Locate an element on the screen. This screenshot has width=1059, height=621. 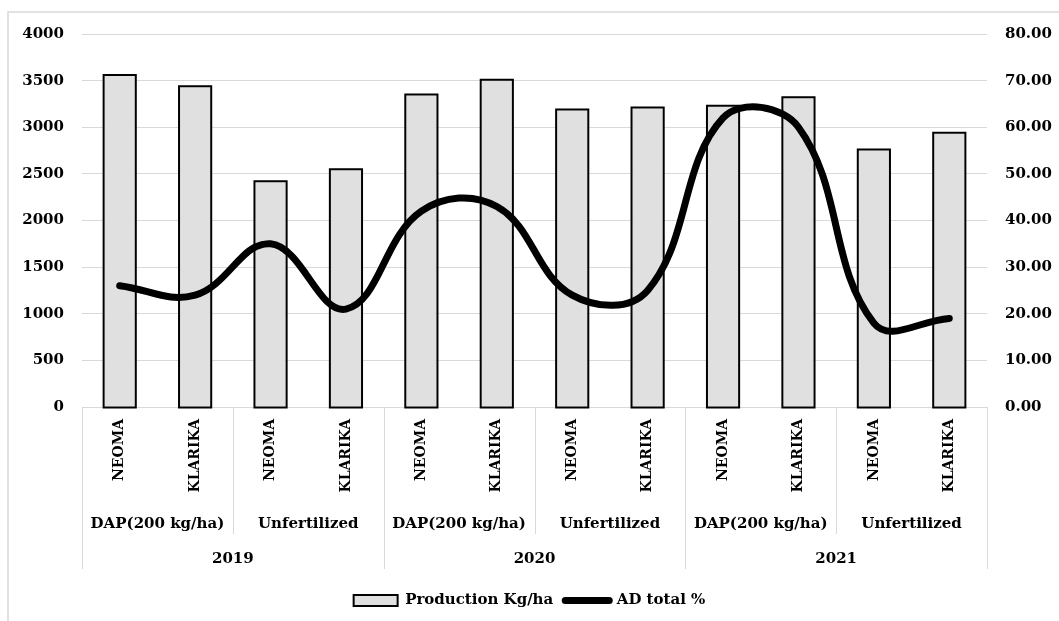
y2-tick-label: 40.00 is located at coordinates (1028, 219).